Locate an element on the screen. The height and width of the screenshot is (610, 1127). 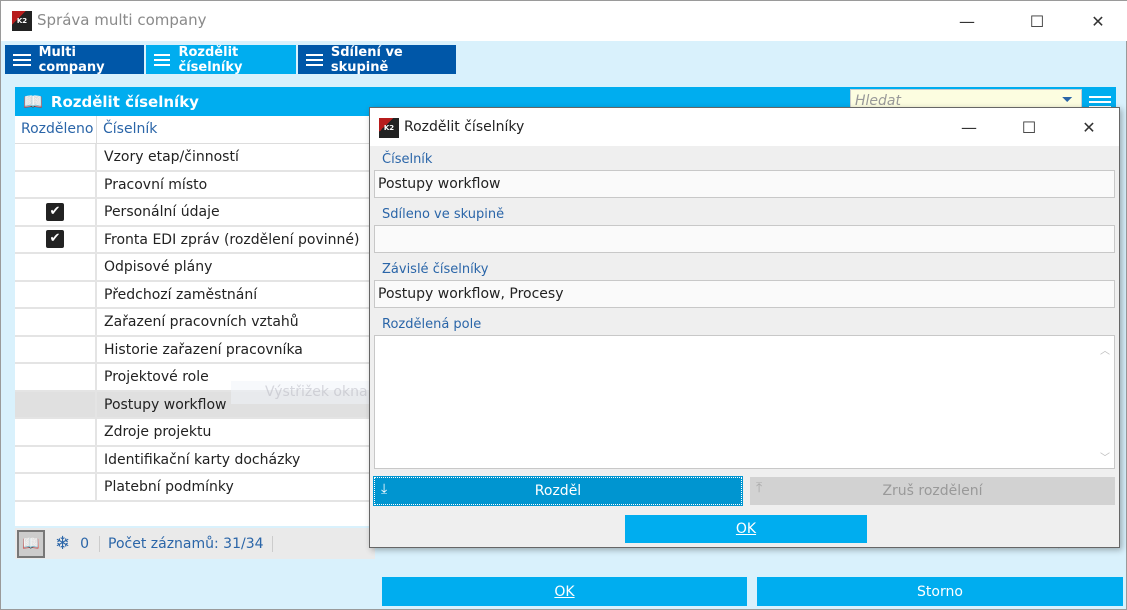
dialog-maximize-button: ☐ is located at coordinates (1029, 127).